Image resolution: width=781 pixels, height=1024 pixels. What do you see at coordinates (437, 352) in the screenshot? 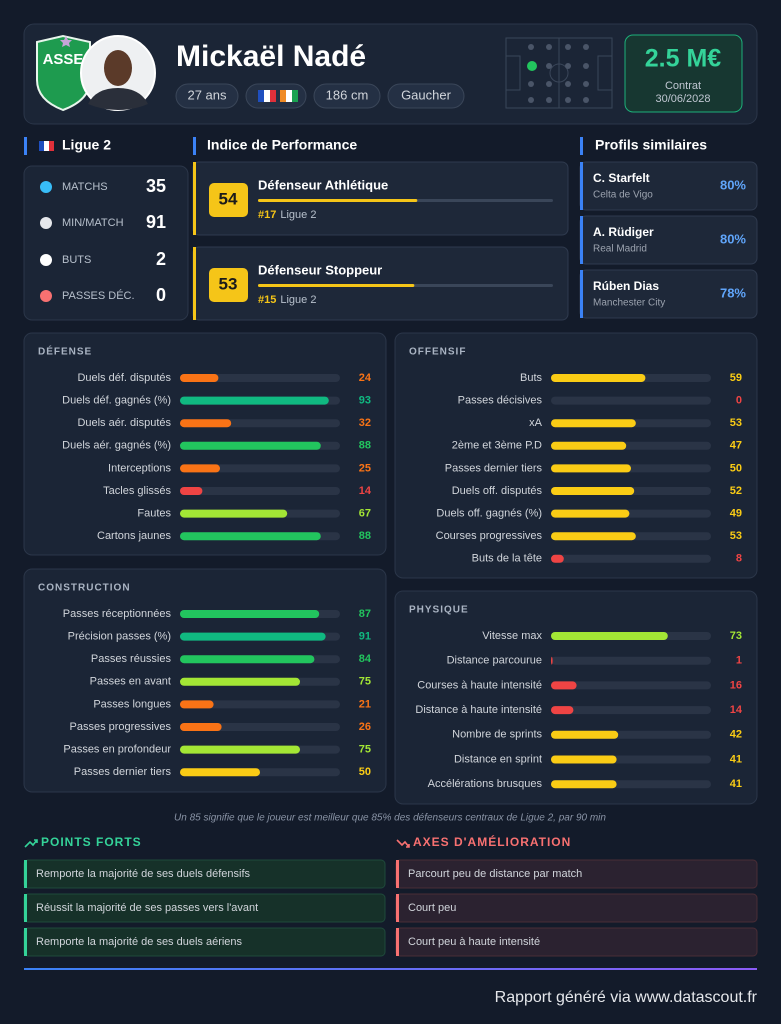
I see `section-title: OFFENSIF` at bounding box center [437, 352].